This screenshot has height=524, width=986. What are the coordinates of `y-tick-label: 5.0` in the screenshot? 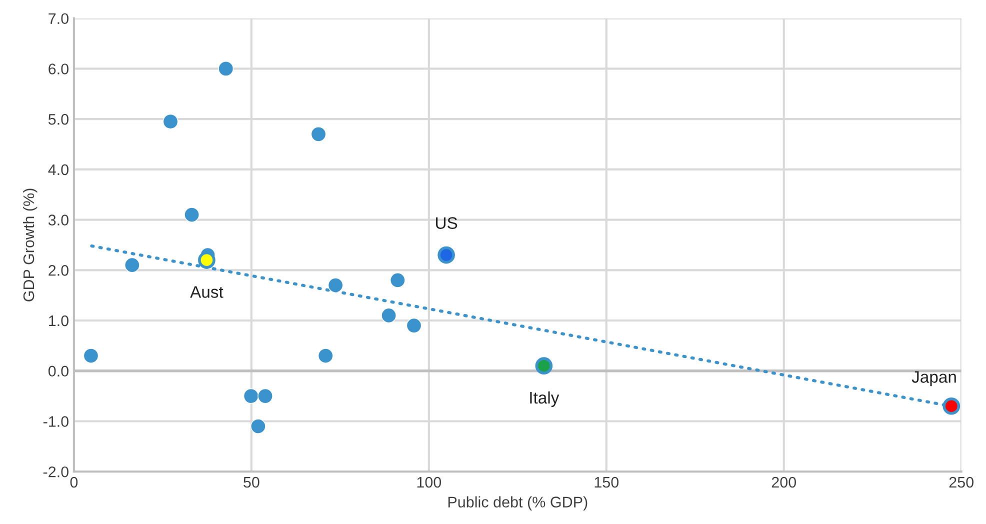 It's located at (58, 119).